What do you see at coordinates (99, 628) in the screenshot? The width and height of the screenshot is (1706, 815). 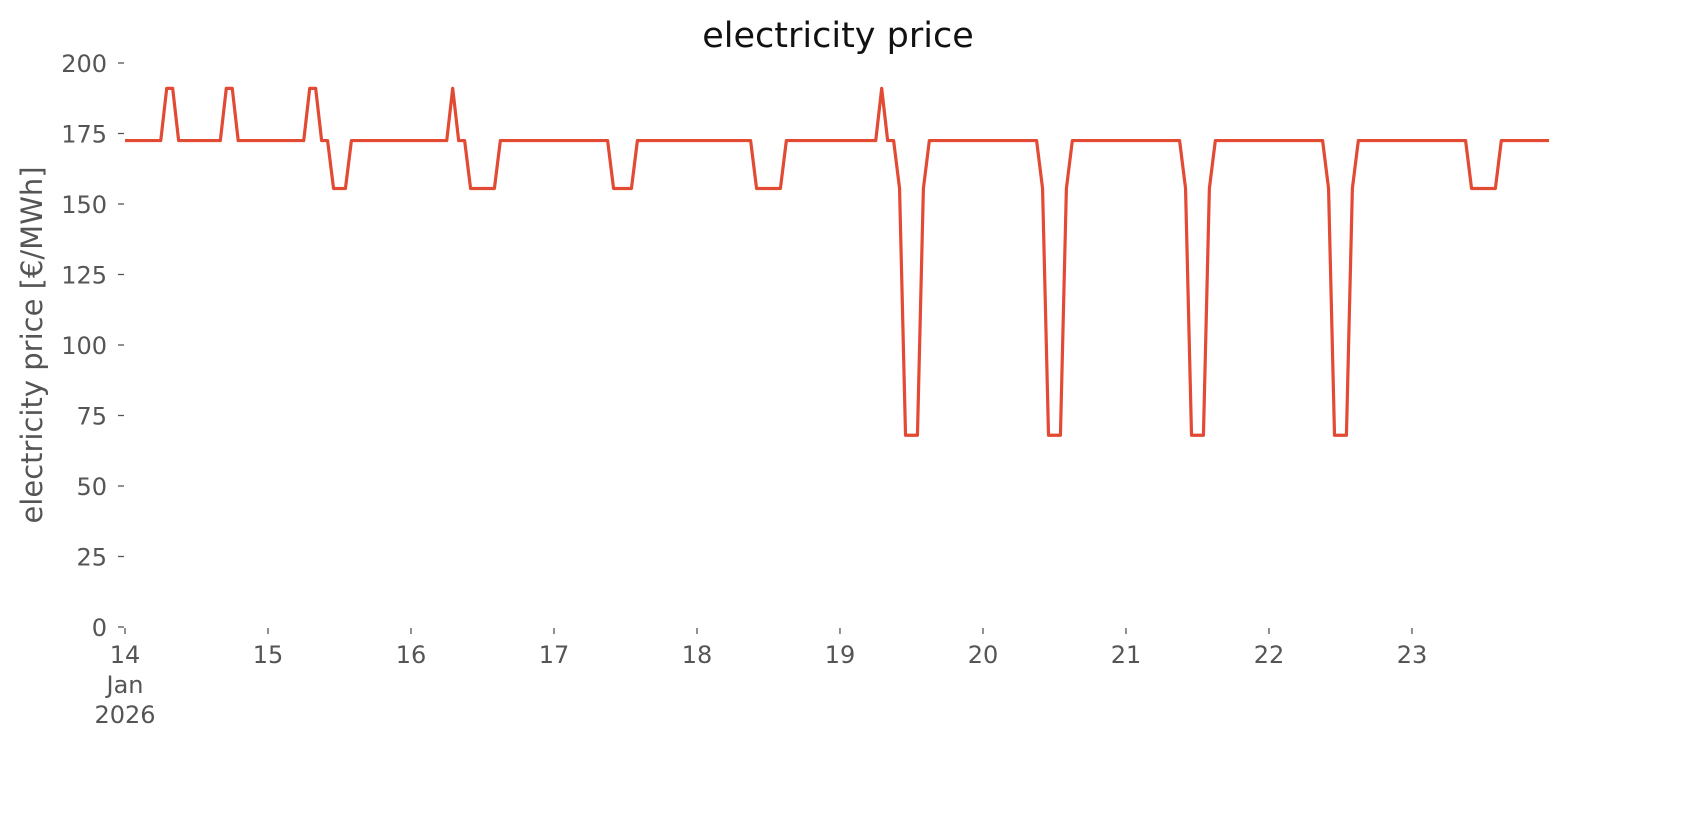 I see `y-tick-label: 0` at bounding box center [99, 628].